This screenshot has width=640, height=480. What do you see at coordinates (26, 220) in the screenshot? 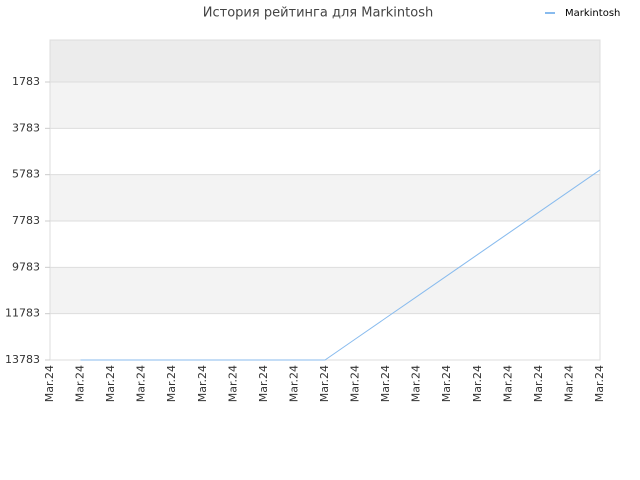
I see `y-tick-label: 7783` at bounding box center [26, 220].